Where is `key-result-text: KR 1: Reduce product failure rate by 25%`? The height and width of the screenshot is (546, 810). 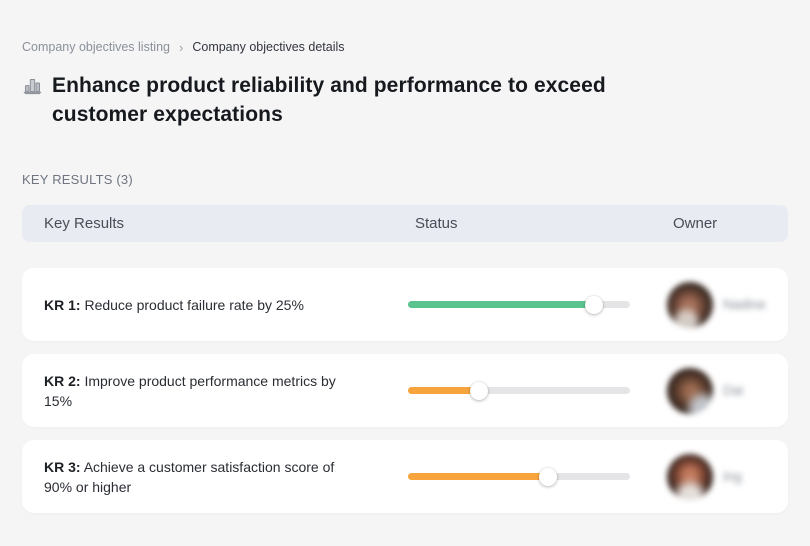
key-result-text: KR 1: Reduce product failure rate by 25% is located at coordinates (188, 305).